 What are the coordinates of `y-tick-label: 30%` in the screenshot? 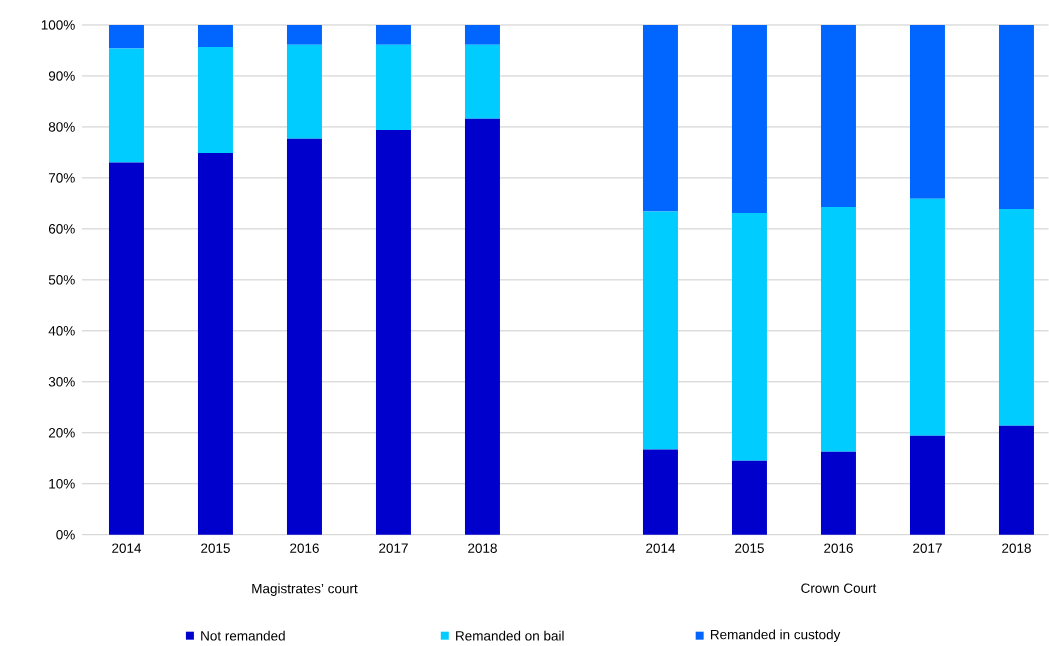 It's located at (61, 382).